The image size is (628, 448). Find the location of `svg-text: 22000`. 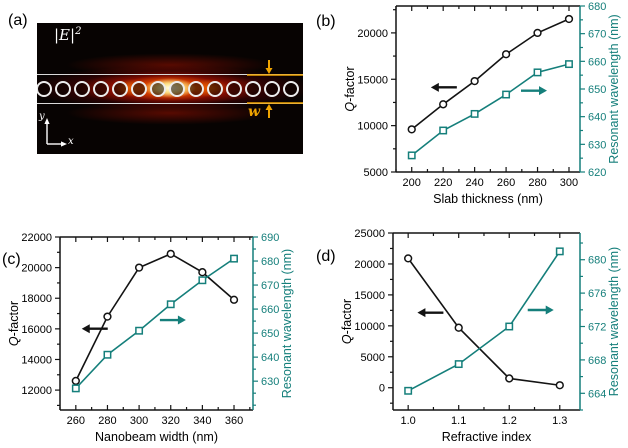

svg-text: 22000 is located at coordinates (36, 238).